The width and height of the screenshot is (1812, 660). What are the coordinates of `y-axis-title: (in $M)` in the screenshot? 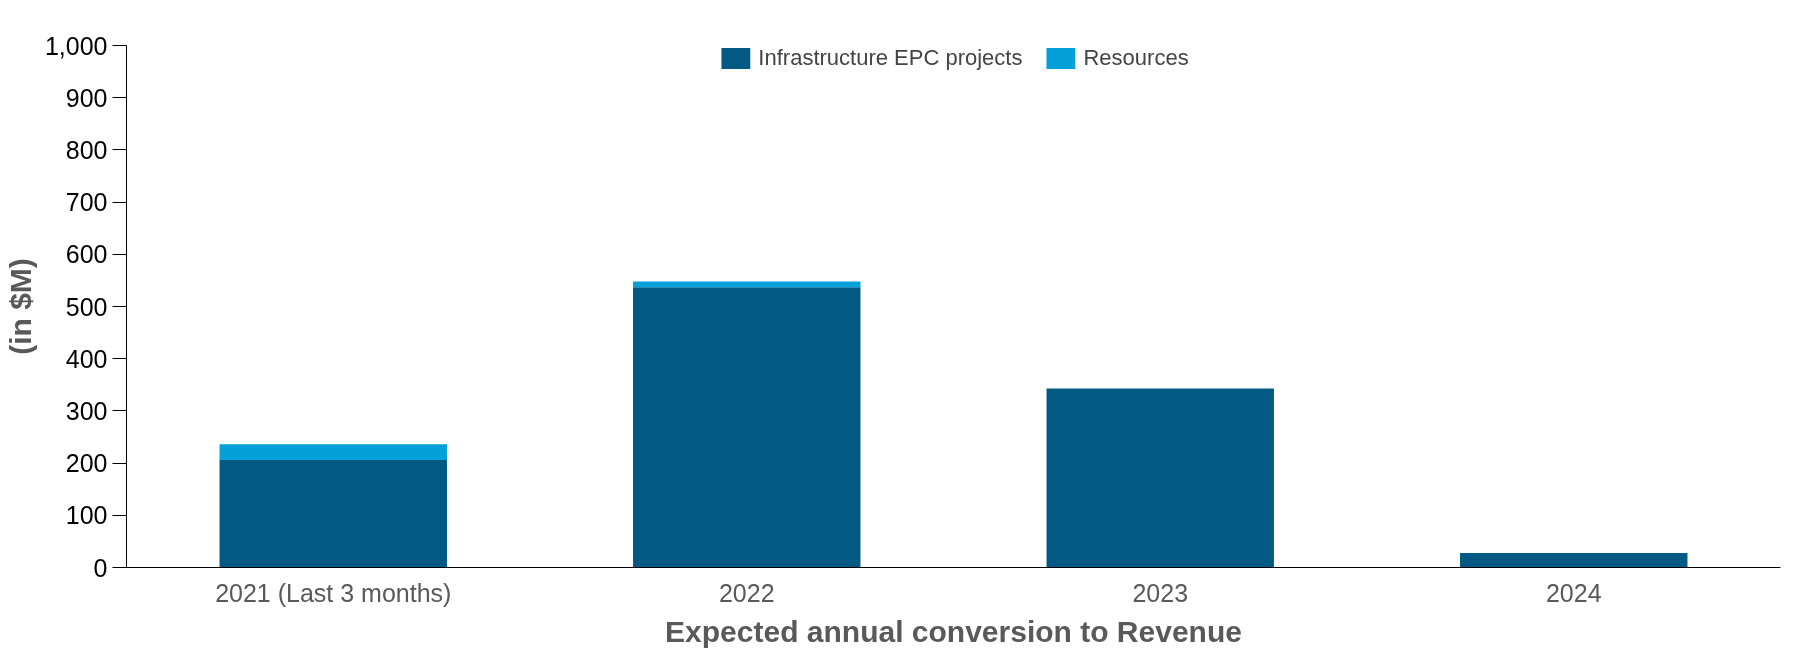 It's located at (20, 306).